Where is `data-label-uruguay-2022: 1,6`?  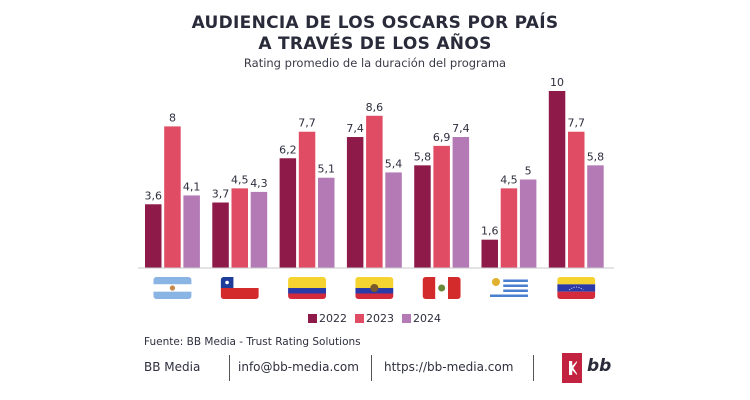
data-label-uruguay-2022: 1,6 is located at coordinates (490, 231).